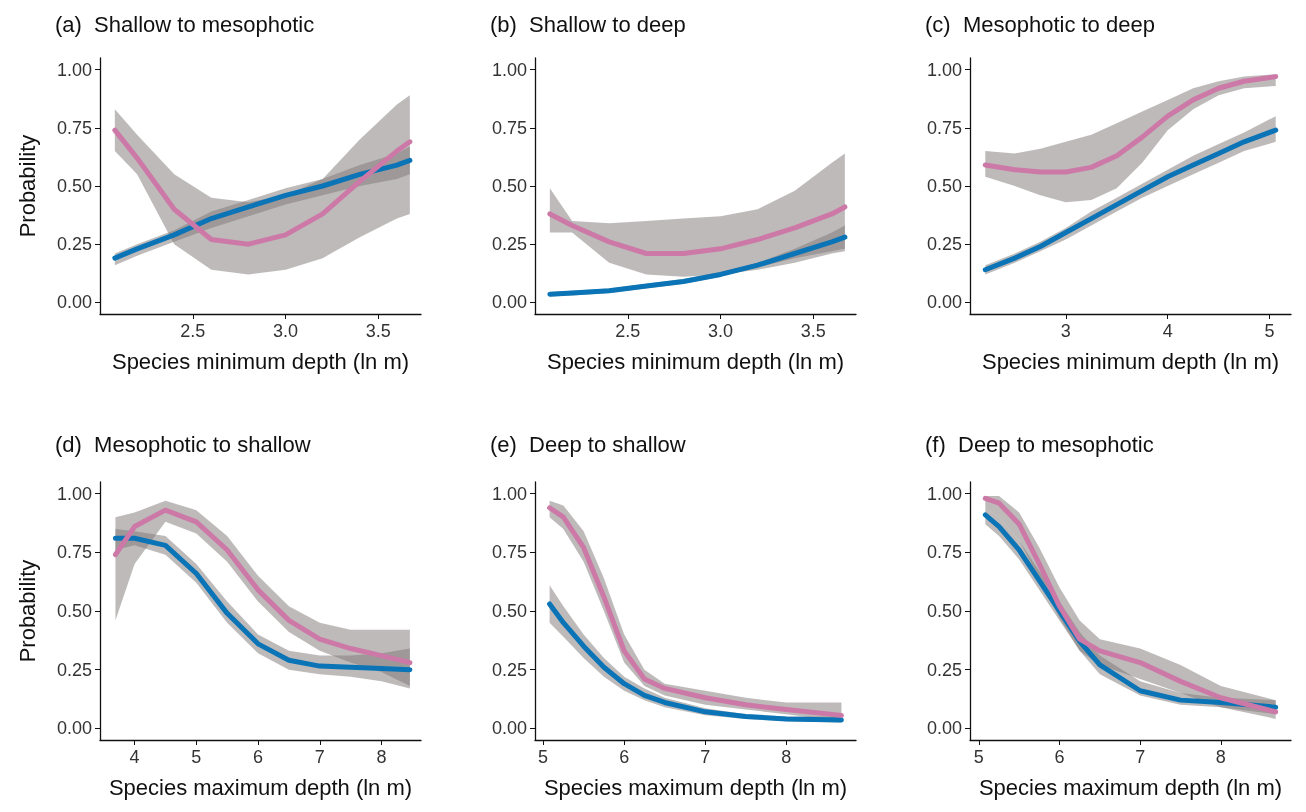 The width and height of the screenshot is (1306, 812). I want to click on chart-title: (c) Mesophotic to deep, so click(1040, 24).